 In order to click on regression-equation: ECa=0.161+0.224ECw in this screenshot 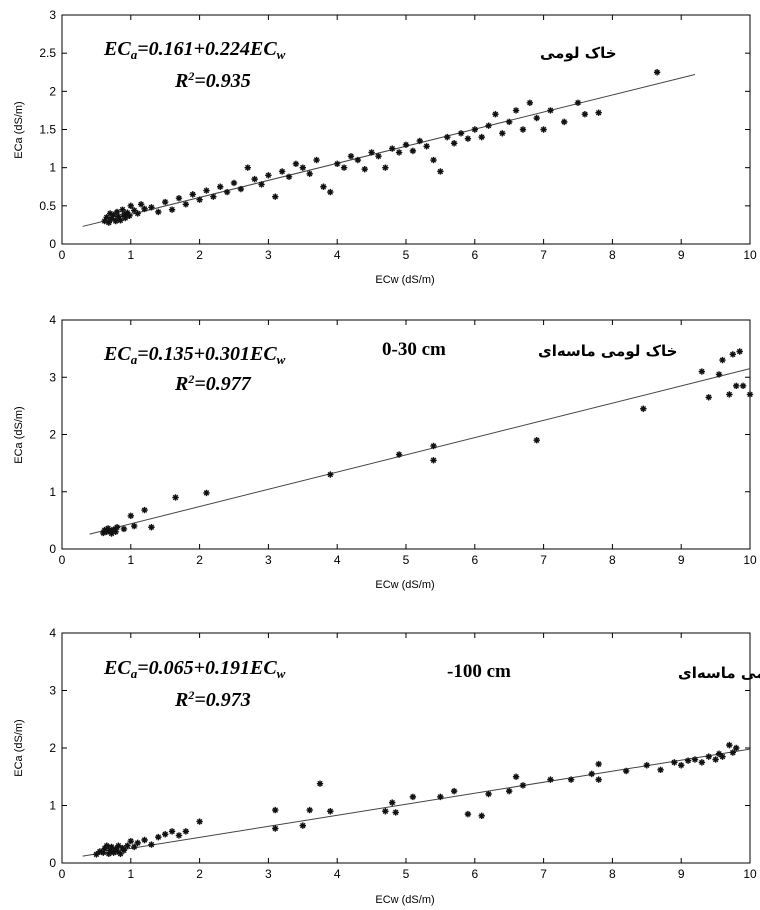, I will do `click(194, 50)`.